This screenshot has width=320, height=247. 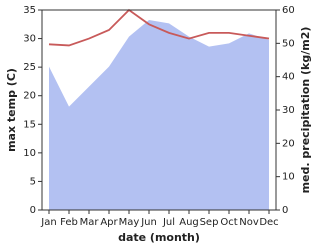 What do you see at coordinates (285, 210) in the screenshot?
I see `y2-tick-label: 0` at bounding box center [285, 210].